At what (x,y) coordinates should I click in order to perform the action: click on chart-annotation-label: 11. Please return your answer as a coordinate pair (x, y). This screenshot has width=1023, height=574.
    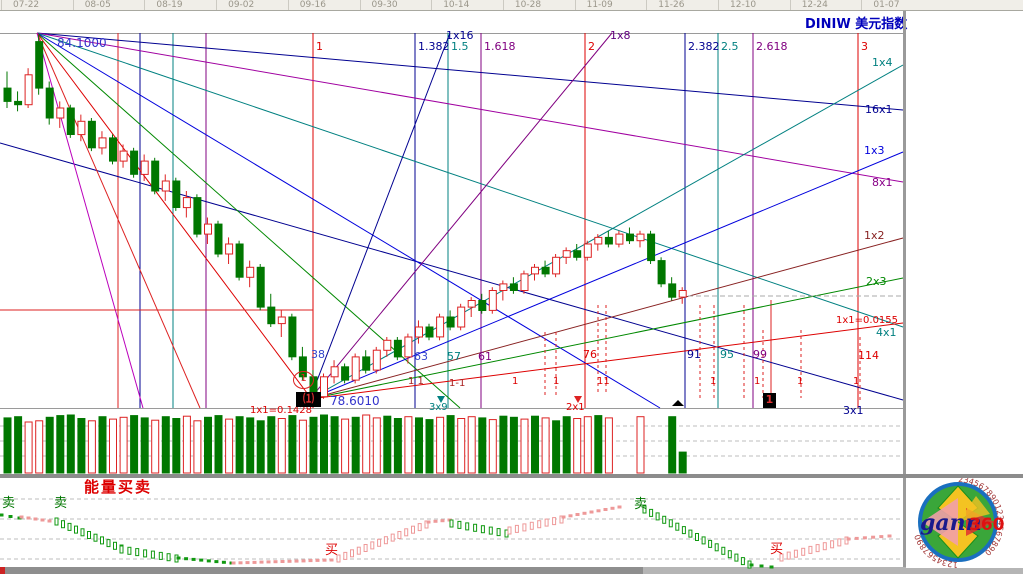
    Looking at the image, I should click on (603, 381).